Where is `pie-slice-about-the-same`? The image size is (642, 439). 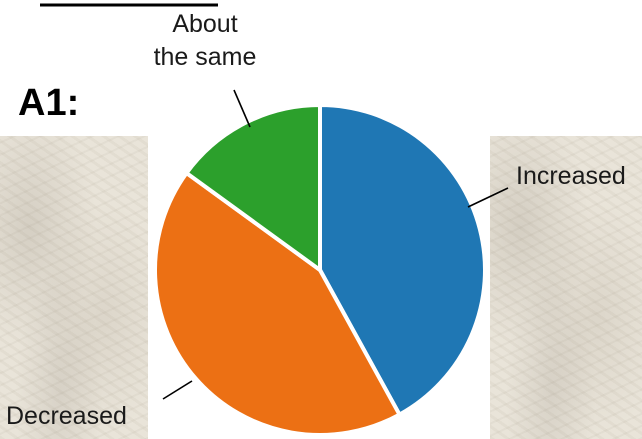 pie-slice-about-the-same is located at coordinates (253, 187).